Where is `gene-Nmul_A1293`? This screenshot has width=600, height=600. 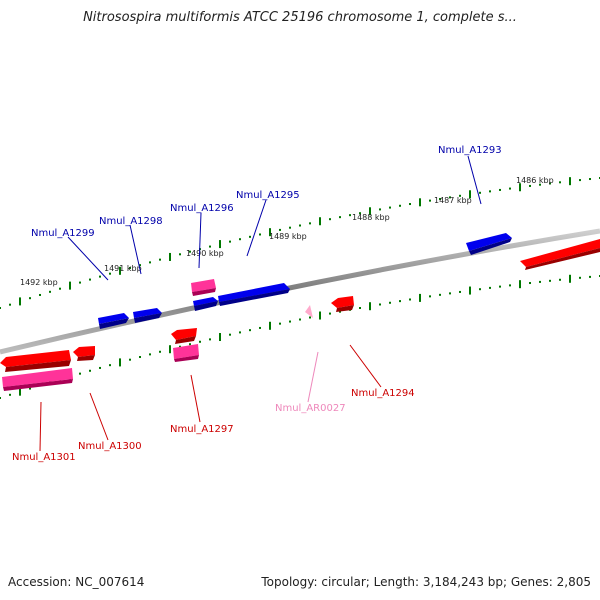
gene-Nmul_A1293 is located at coordinates (489, 244).